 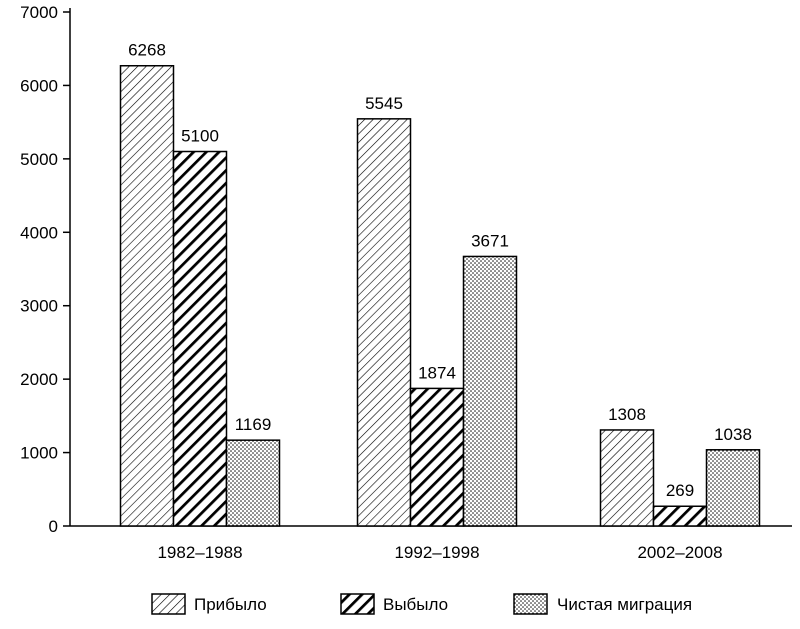 What do you see at coordinates (384, 103) in the screenshot?
I see `data-label: 5545` at bounding box center [384, 103].